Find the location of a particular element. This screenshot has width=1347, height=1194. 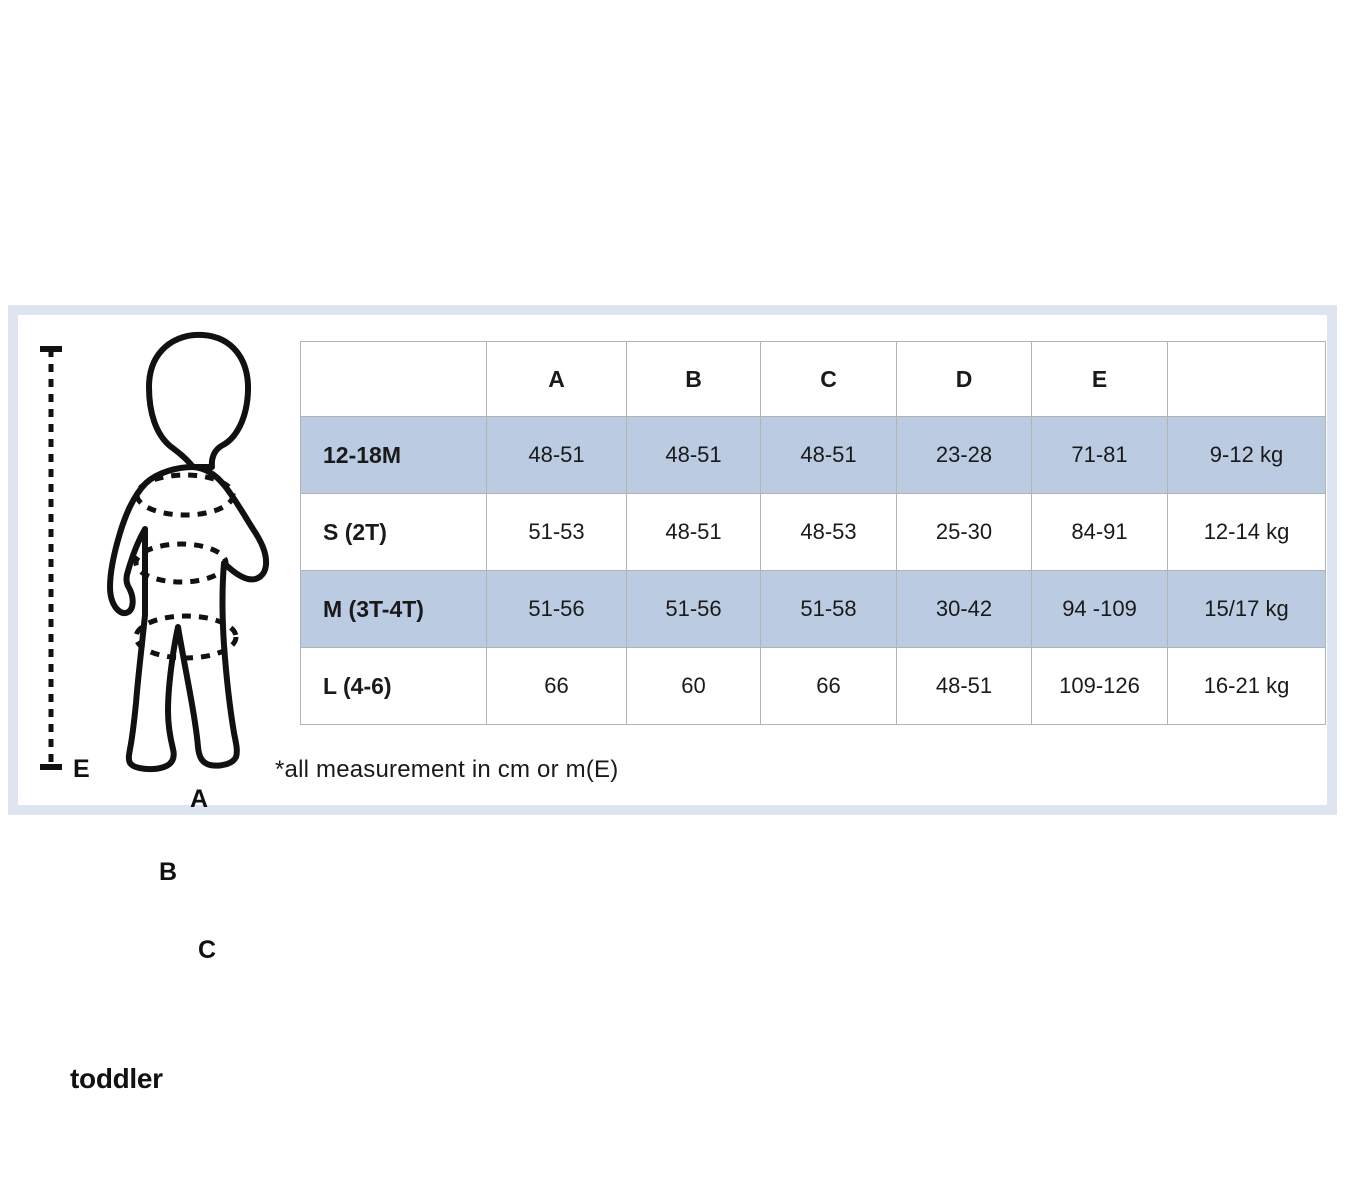

cell-e: 84-91 is located at coordinates (1099, 532).